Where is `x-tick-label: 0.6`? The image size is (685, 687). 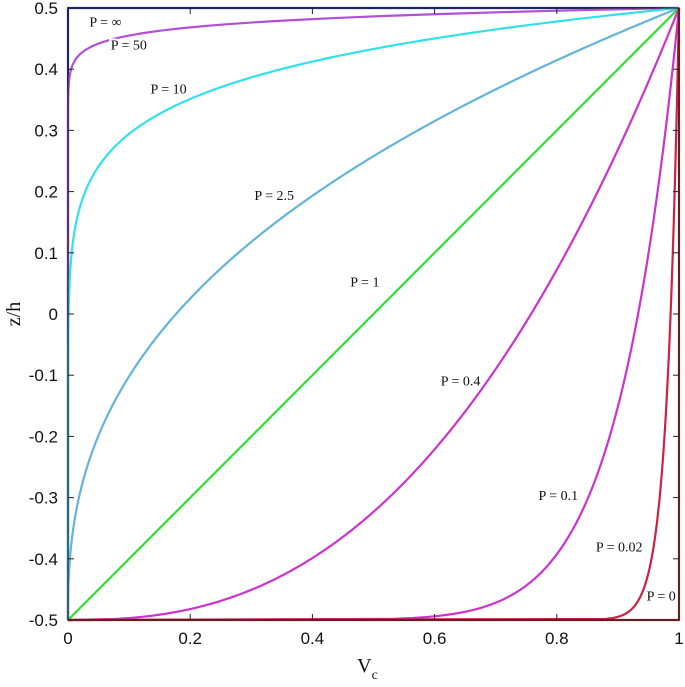 x-tick-label: 0.6 is located at coordinates (435, 638).